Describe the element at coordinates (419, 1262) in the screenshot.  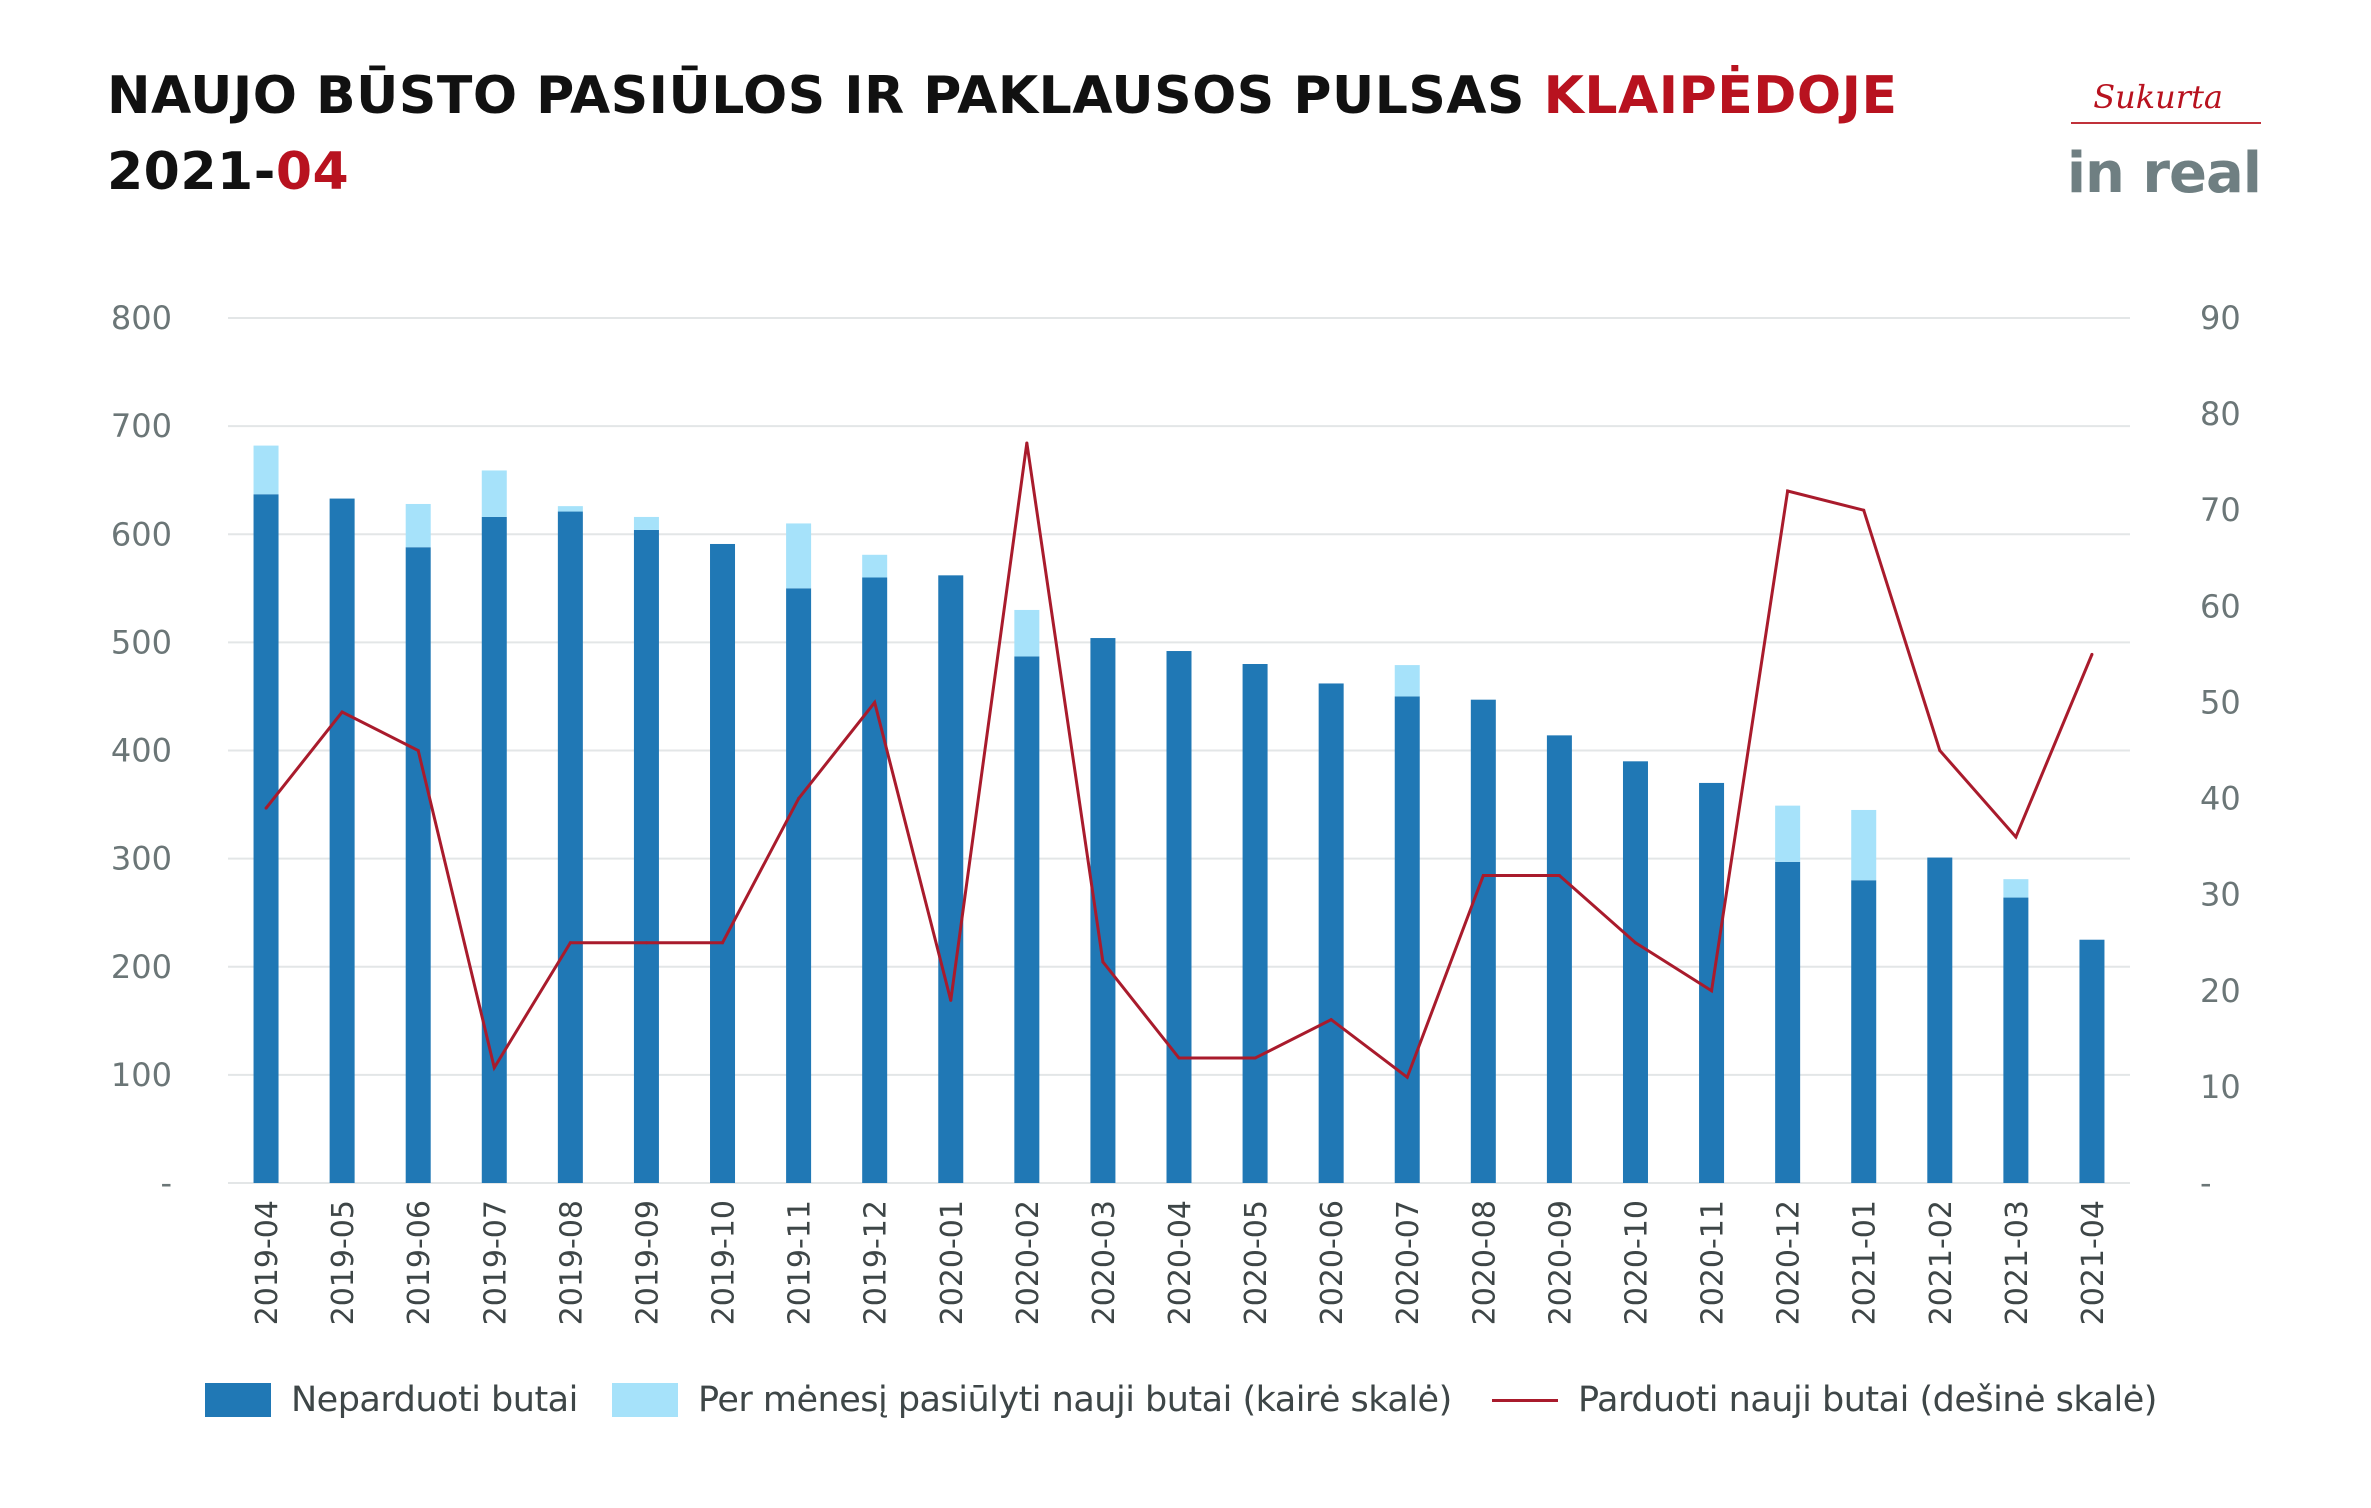
I see `x-tick-label: 2019-06` at that location.